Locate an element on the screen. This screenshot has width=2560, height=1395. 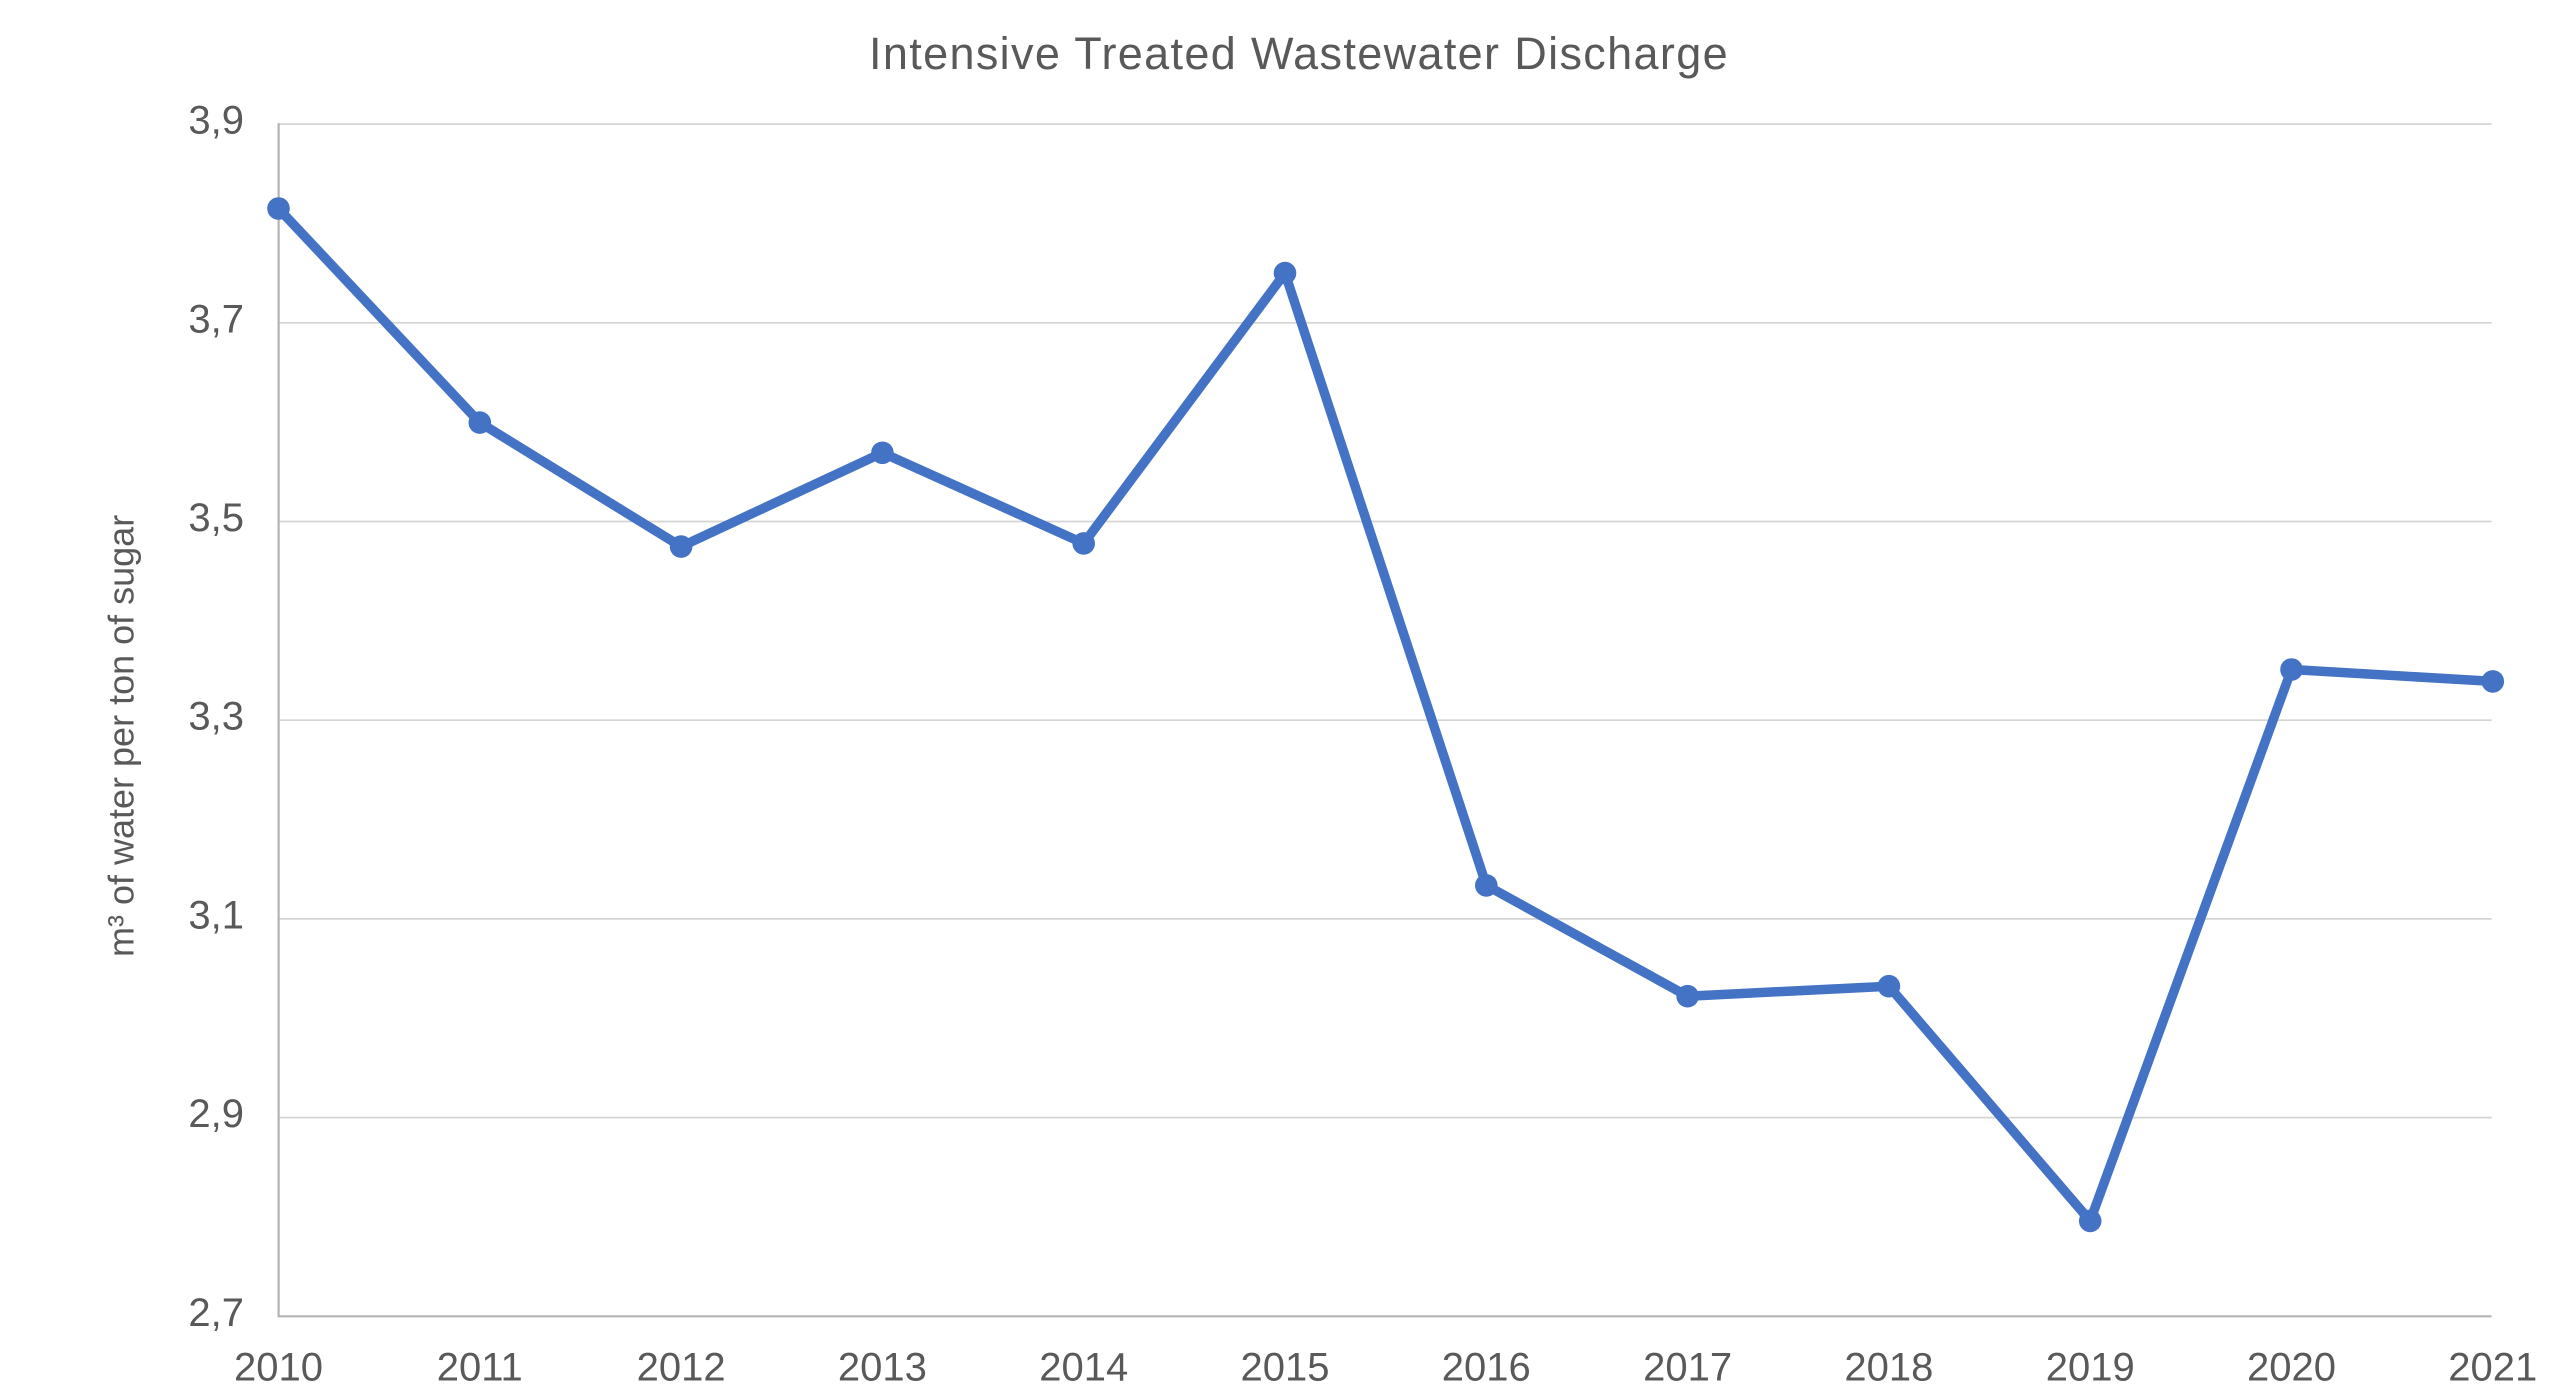
svg-text: 2013 is located at coordinates (882, 1368).